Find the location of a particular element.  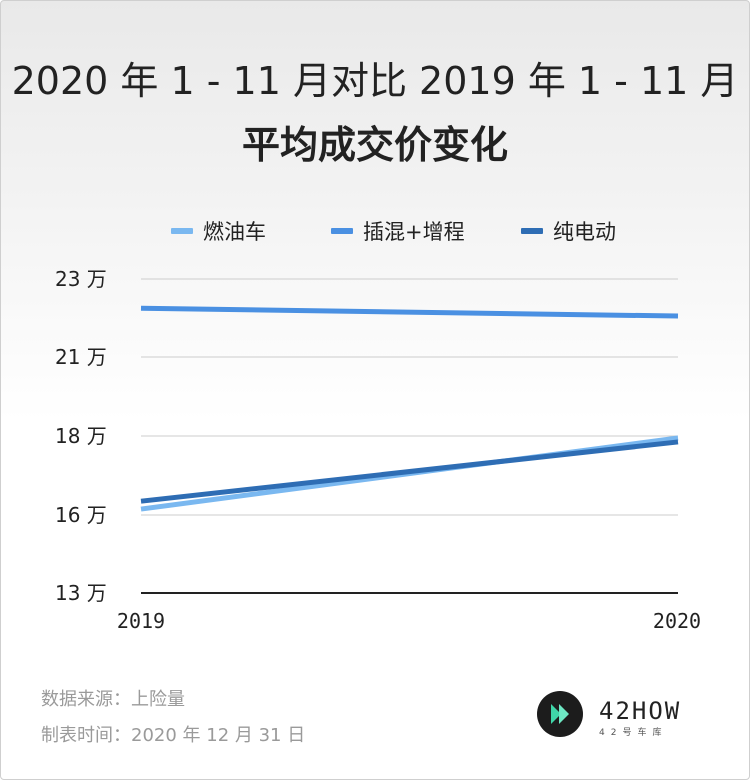

legend-label-fuel: 燃油车 is located at coordinates (234, 232).